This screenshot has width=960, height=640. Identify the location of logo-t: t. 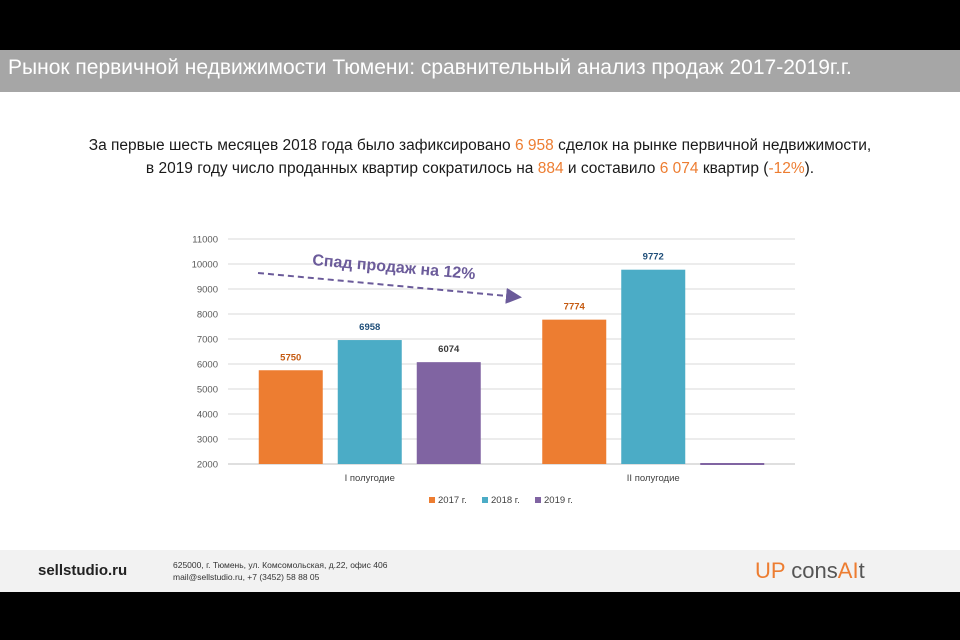
(861, 570).